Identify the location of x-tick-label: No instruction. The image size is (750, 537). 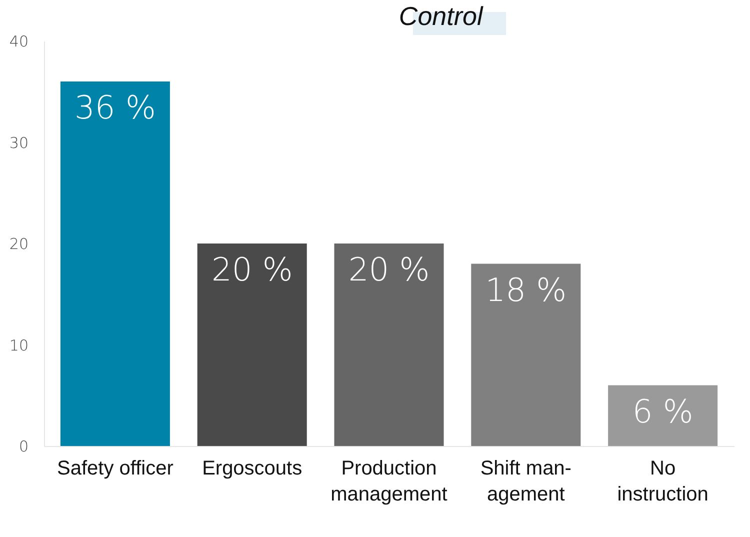
(662, 482).